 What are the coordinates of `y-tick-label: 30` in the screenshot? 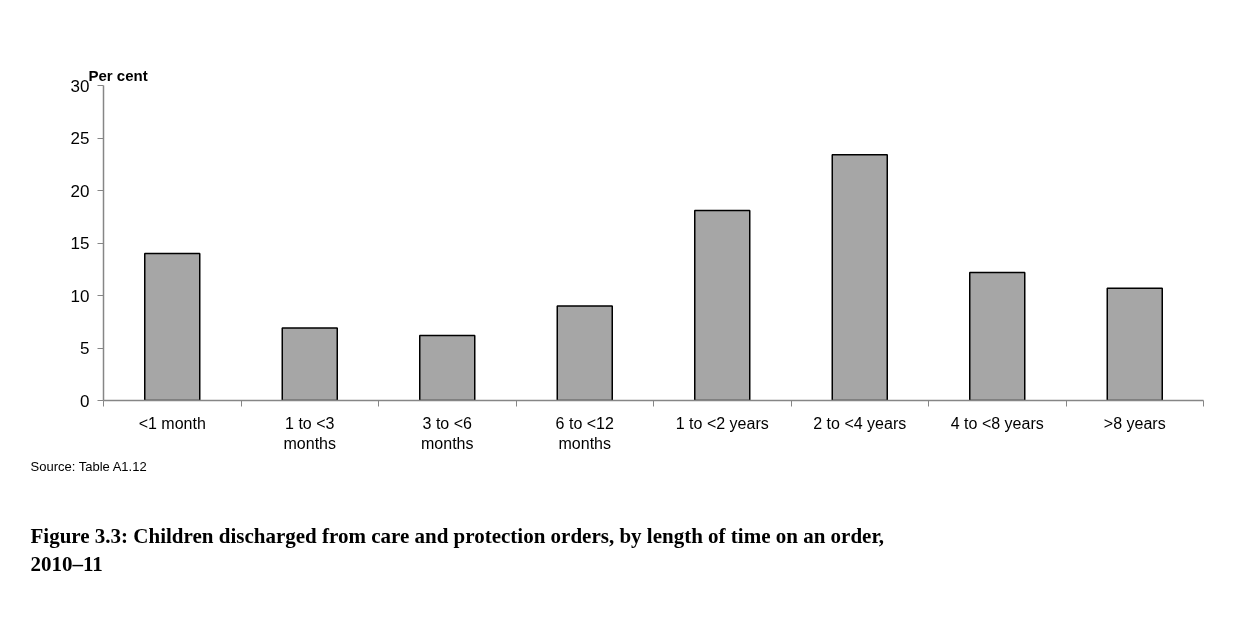 It's located at (80, 86).